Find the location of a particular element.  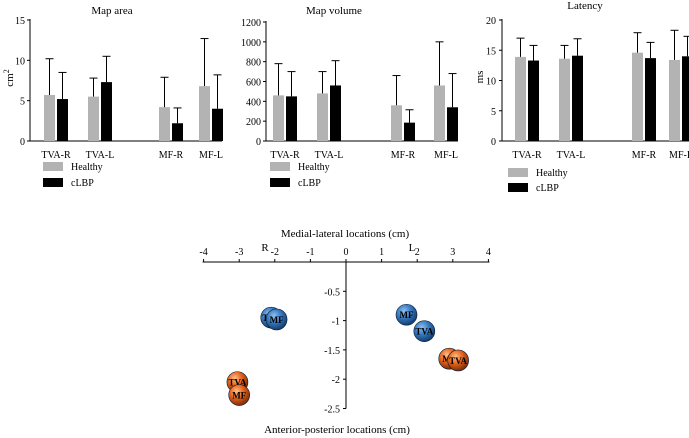

side-label-left: L is located at coordinates (412, 248).